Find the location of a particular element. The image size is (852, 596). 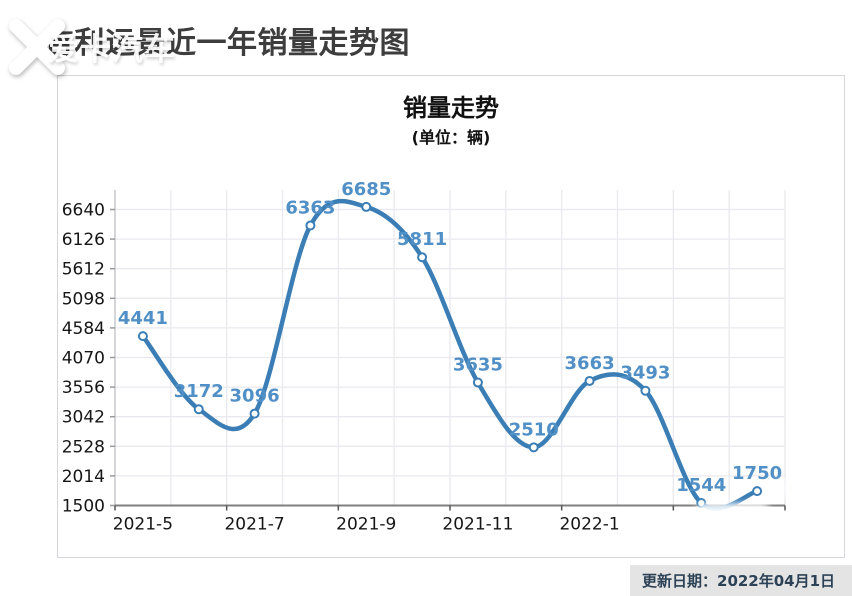

svg-text: 3172 is located at coordinates (199, 391).